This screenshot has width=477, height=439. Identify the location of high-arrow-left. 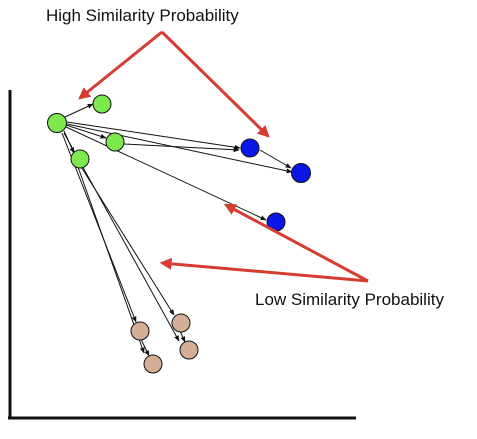
(120, 65).